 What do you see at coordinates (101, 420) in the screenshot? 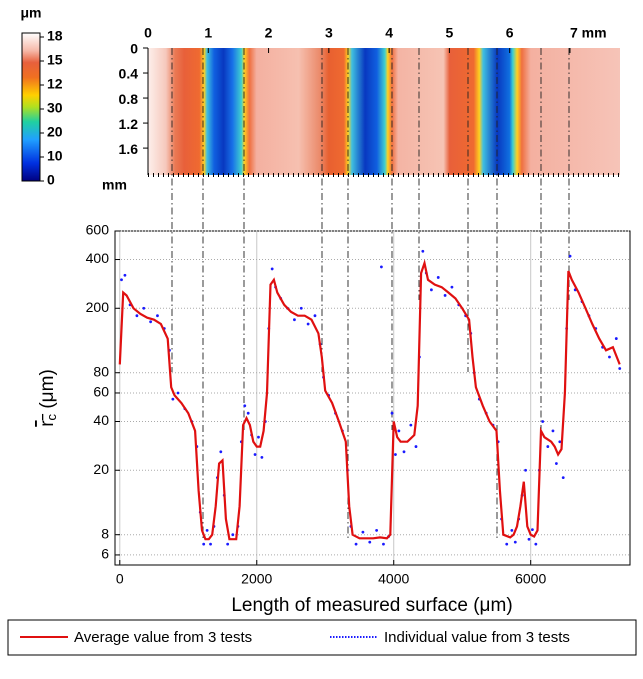
I see `y-tick-label: 40` at bounding box center [101, 420].